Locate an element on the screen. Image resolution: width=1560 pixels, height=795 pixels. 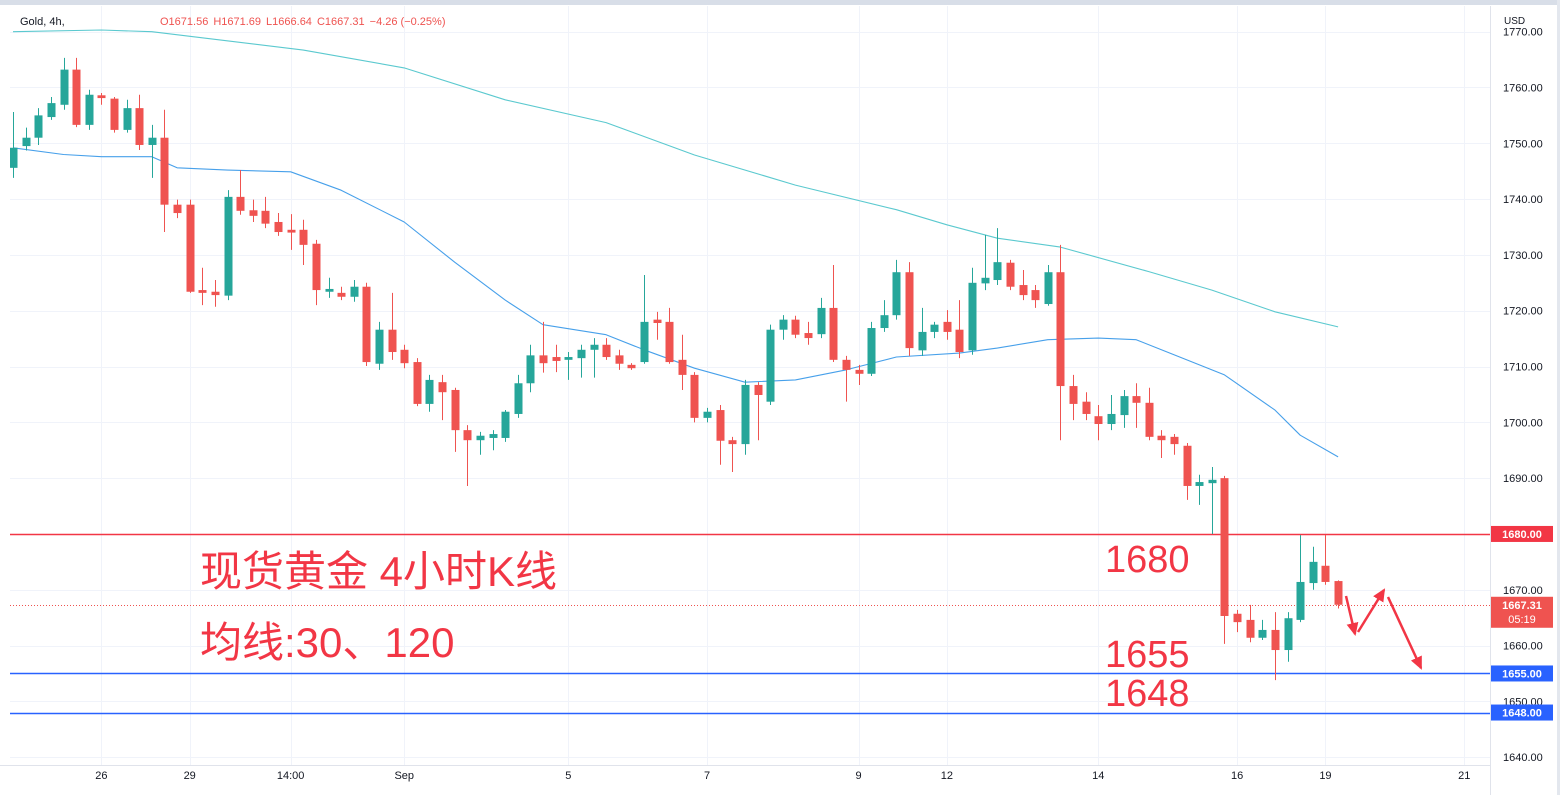
bar-countdown: 05:19 is located at coordinates (1522, 620).